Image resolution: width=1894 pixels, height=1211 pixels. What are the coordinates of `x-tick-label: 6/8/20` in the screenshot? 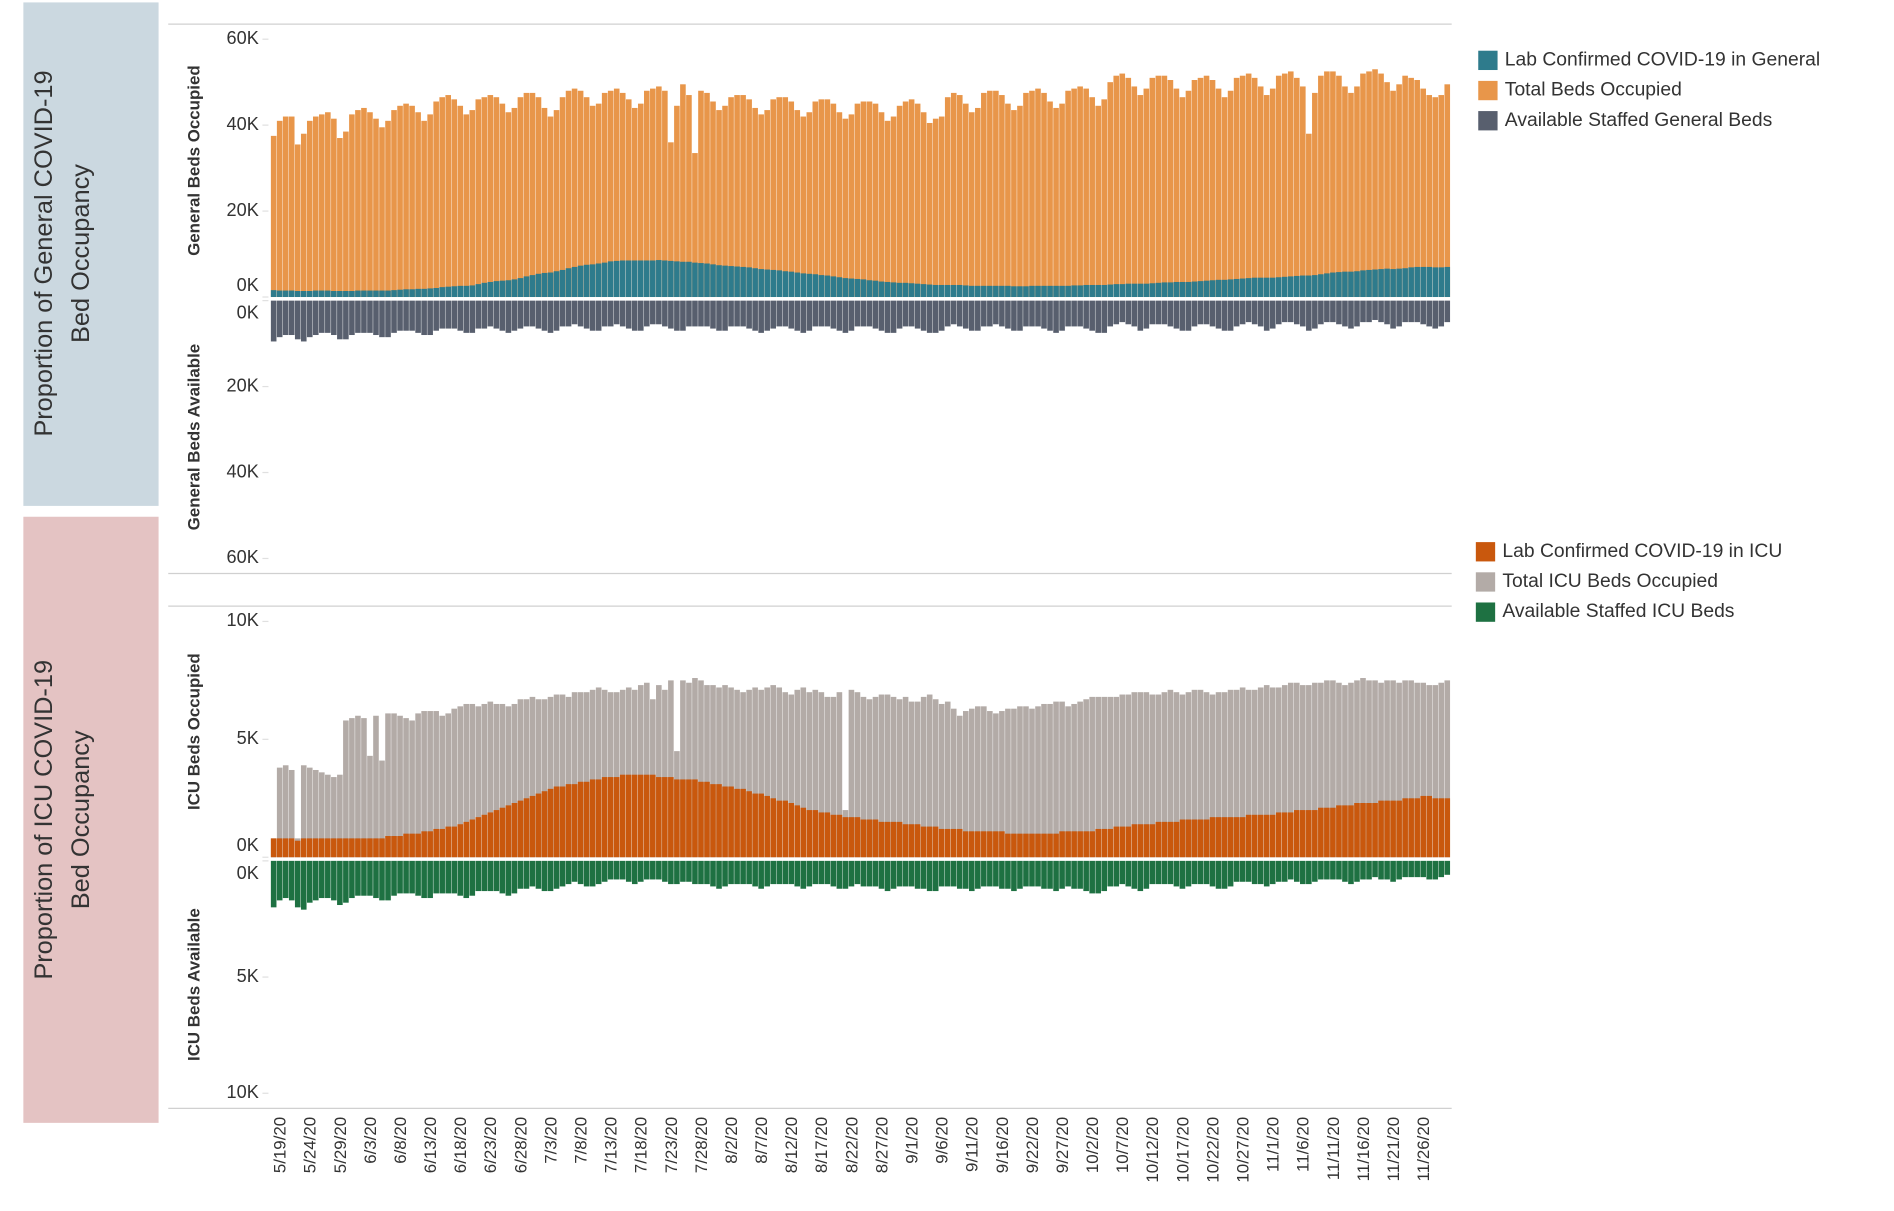 It's located at (400, 1140).